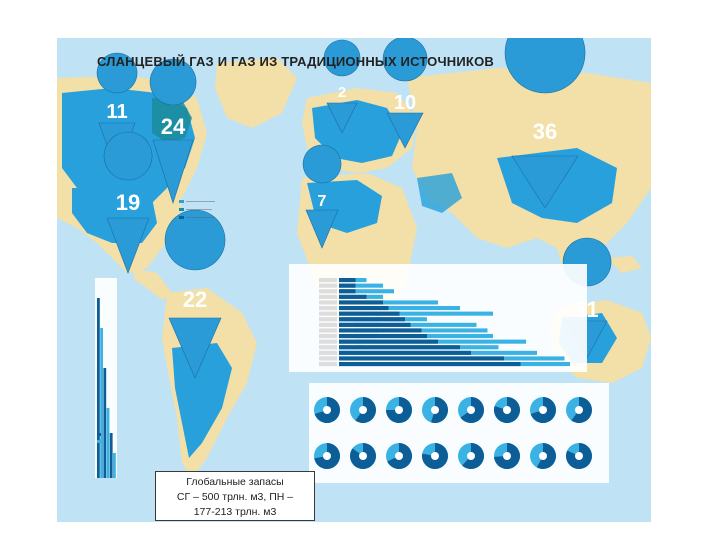 The image size is (720, 540). Describe the element at coordinates (99, 434) in the screenshot. I see `legend-swatch-dark` at that location.